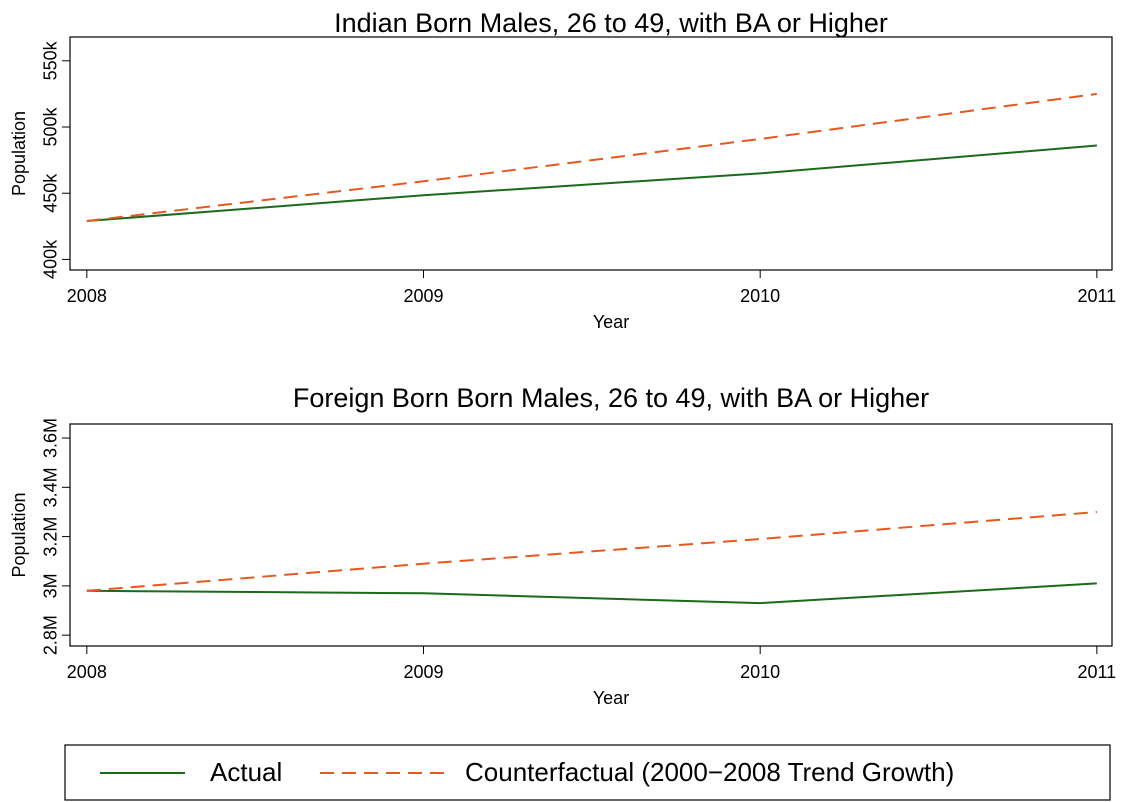  I want to click on legend-label: Actual, so click(246, 772).